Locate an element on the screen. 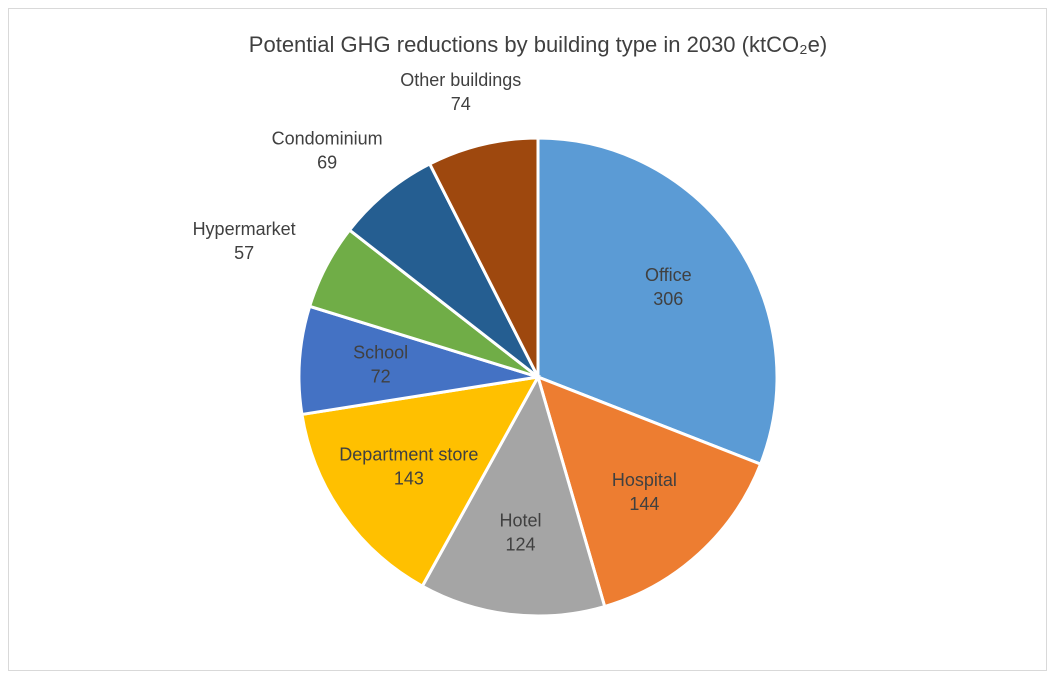  data-label-name: Department store is located at coordinates (408, 454).